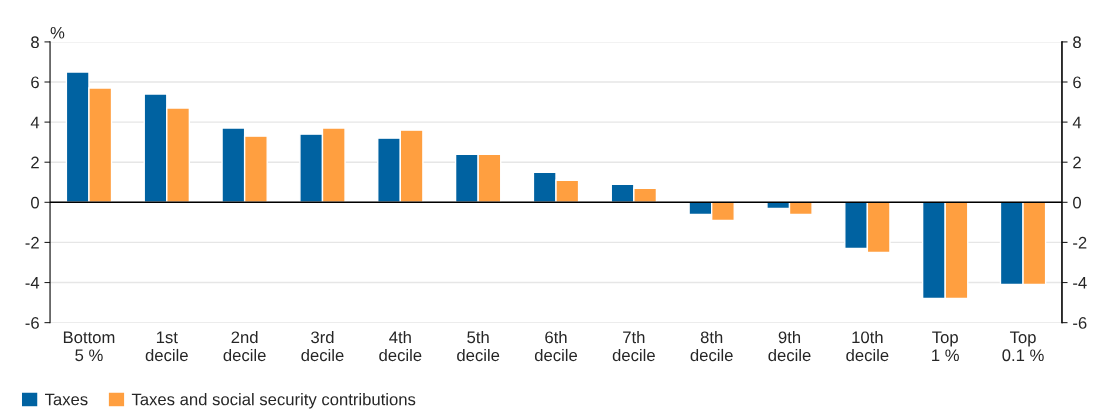 This screenshot has height=419, width=1112. I want to click on y2-tick-label: 6, so click(1077, 82).